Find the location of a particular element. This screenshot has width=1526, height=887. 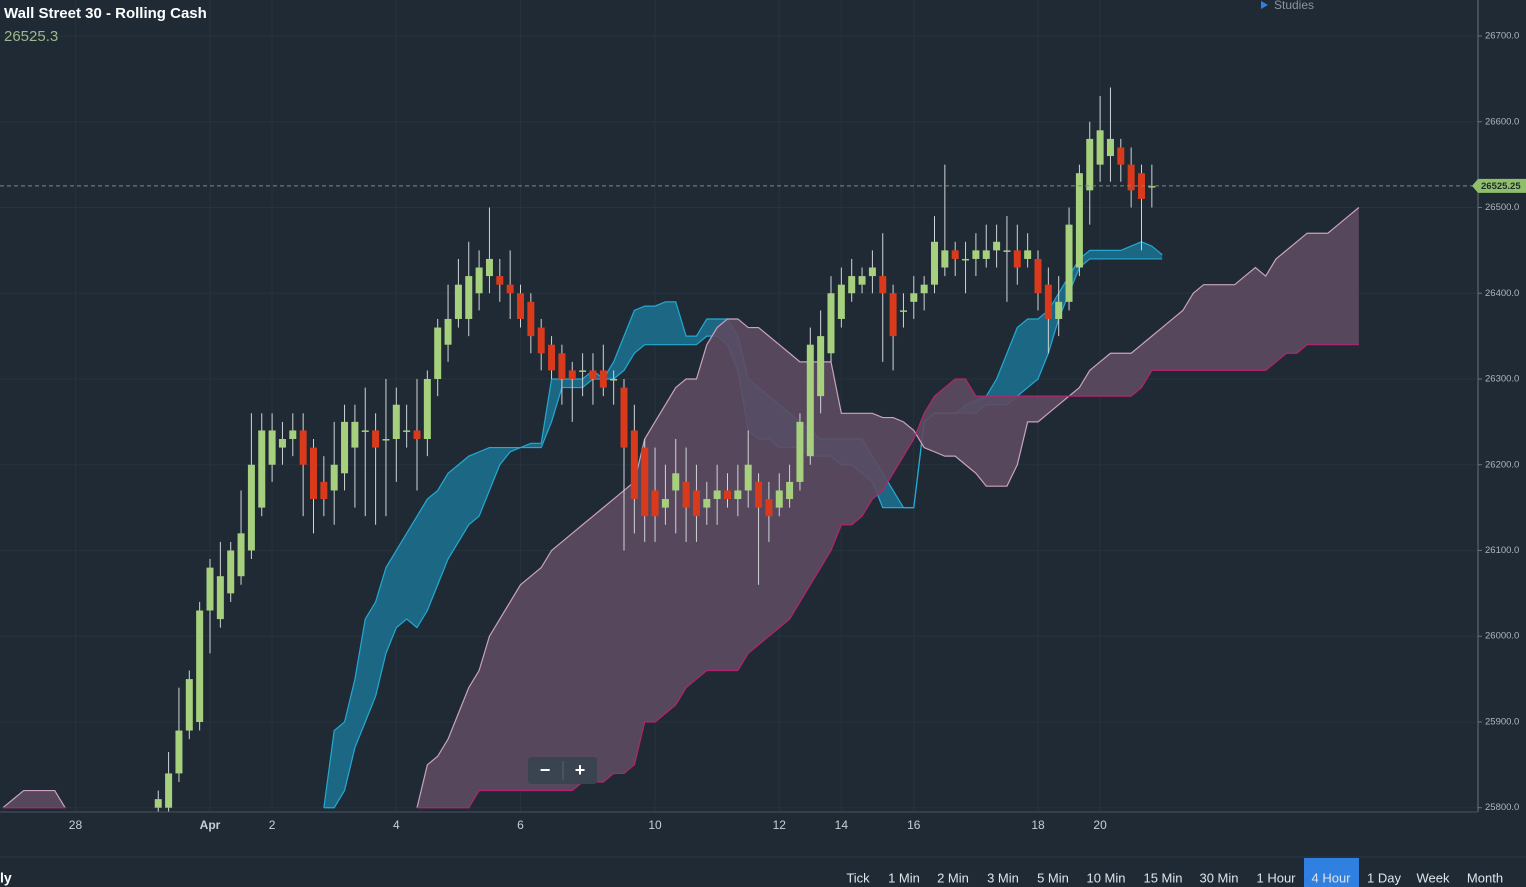

timeframe-button: Tick is located at coordinates (858, 877).